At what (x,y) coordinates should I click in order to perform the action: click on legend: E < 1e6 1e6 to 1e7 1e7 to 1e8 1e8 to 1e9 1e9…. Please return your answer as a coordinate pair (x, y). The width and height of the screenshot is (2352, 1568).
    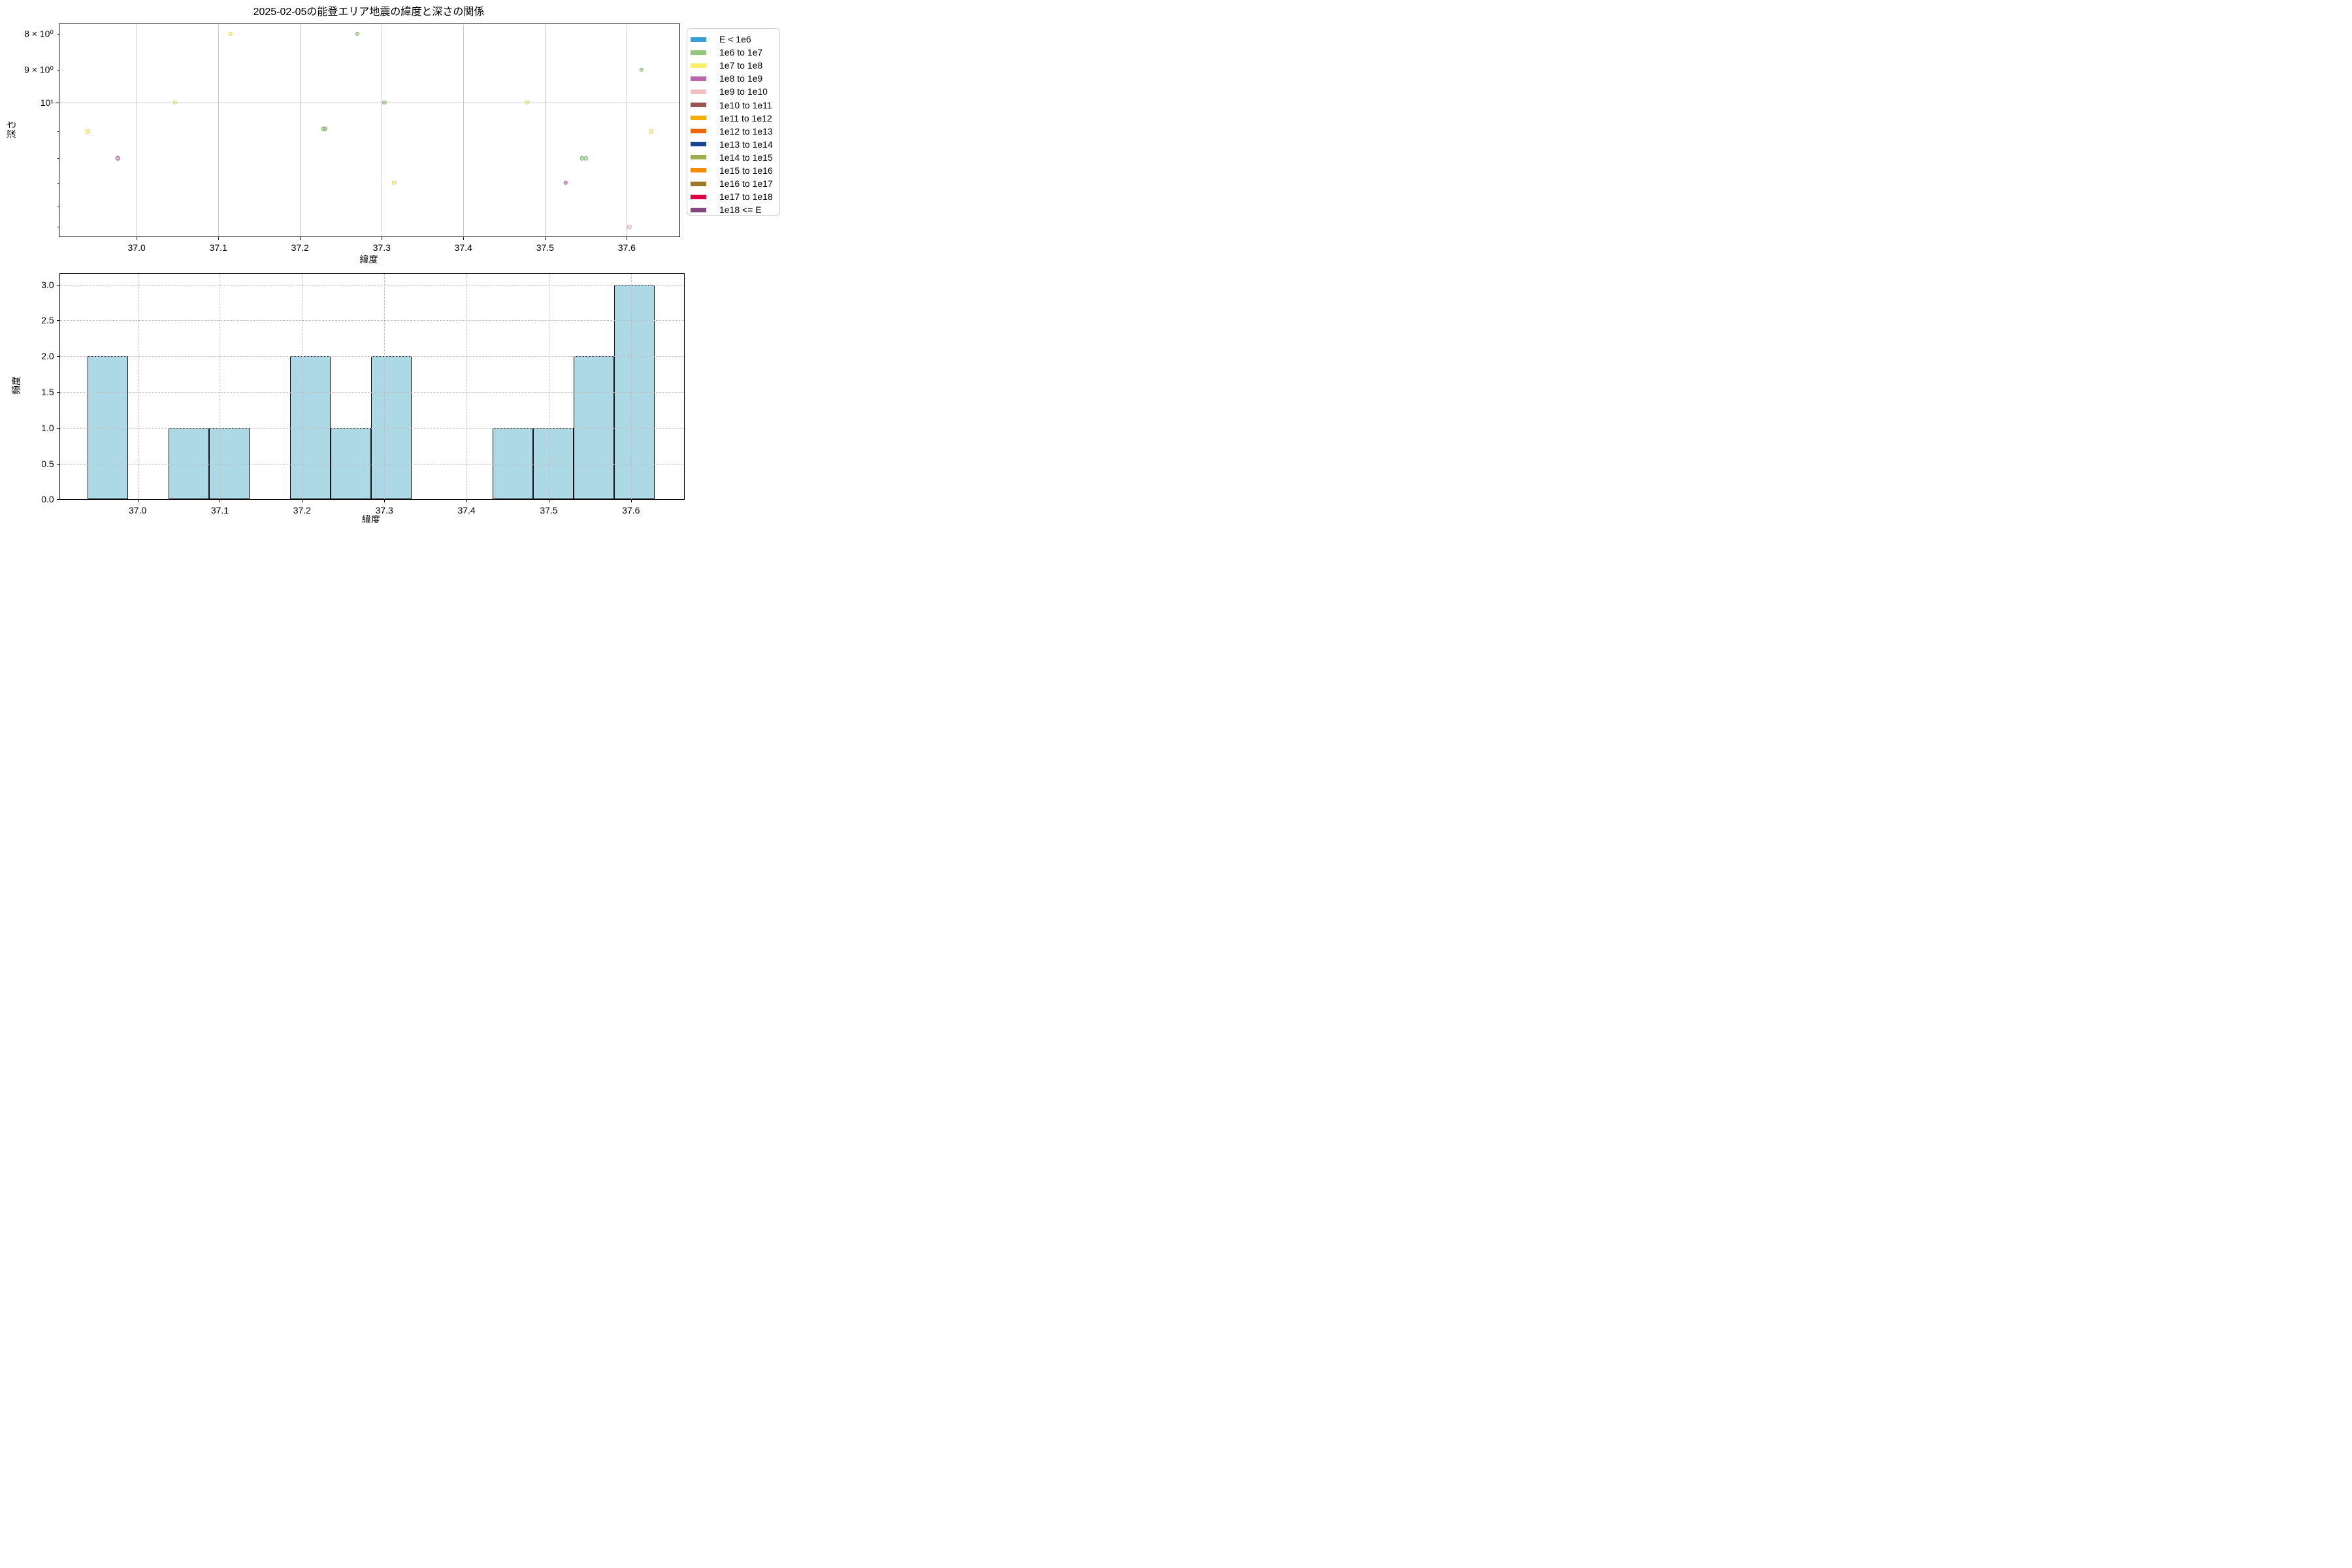
    Looking at the image, I should click on (733, 122).